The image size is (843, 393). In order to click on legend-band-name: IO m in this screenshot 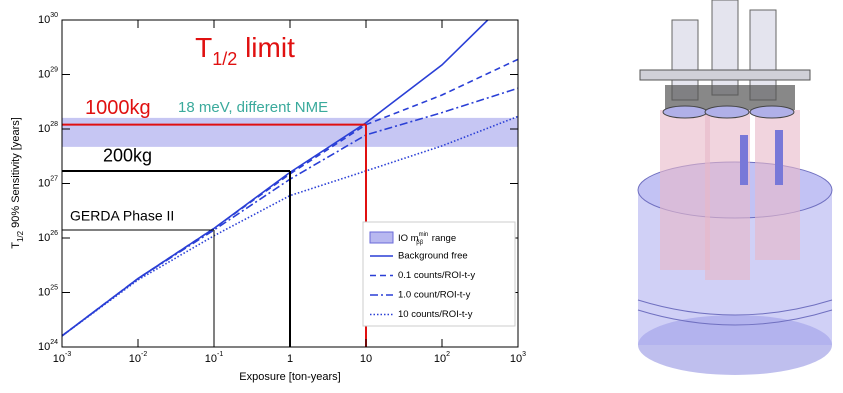, I will do `click(408, 238)`.